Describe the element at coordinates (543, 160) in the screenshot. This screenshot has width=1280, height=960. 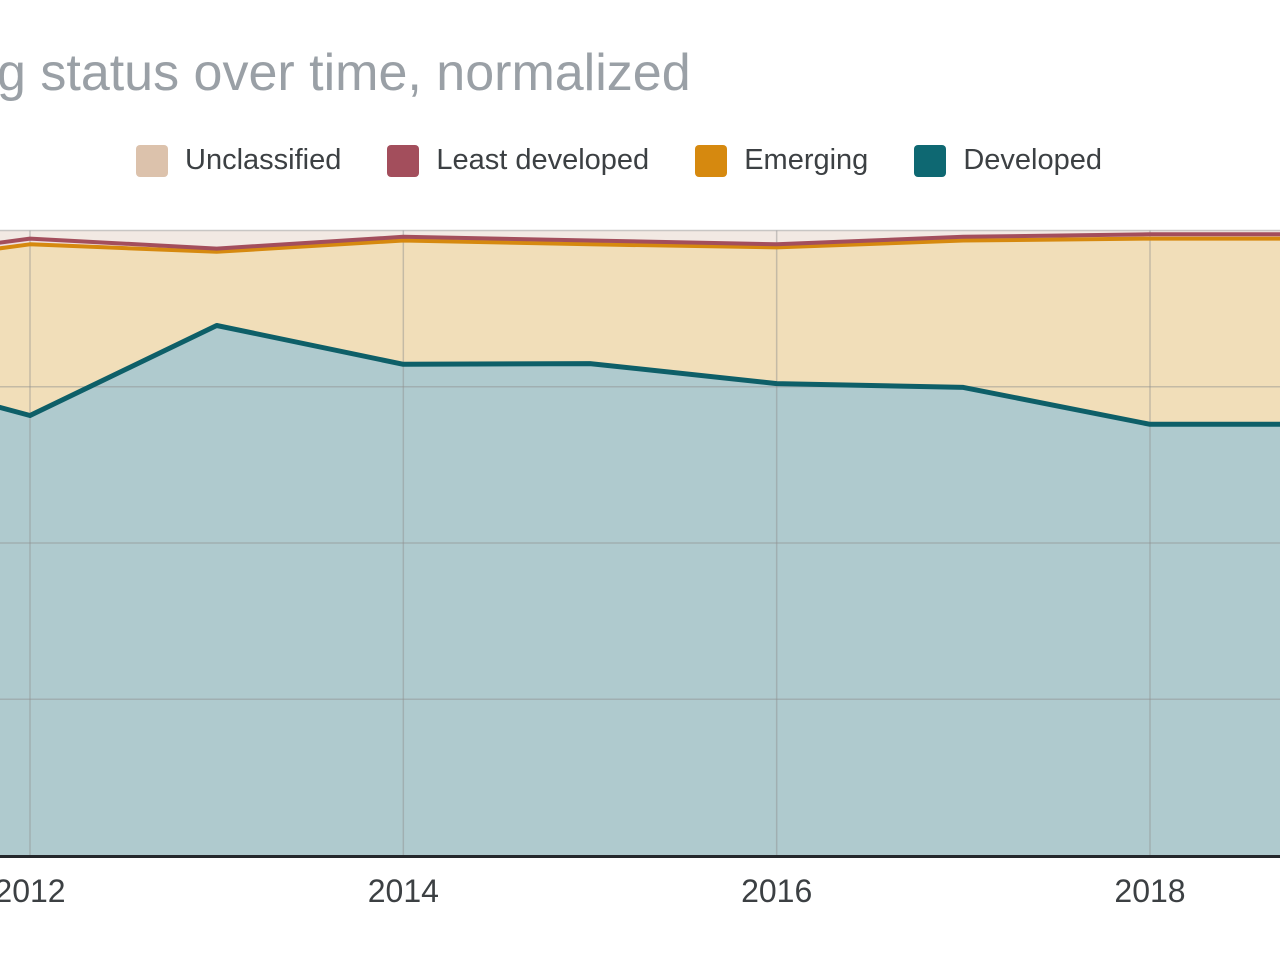
I see `legend-label: Least developed` at that location.